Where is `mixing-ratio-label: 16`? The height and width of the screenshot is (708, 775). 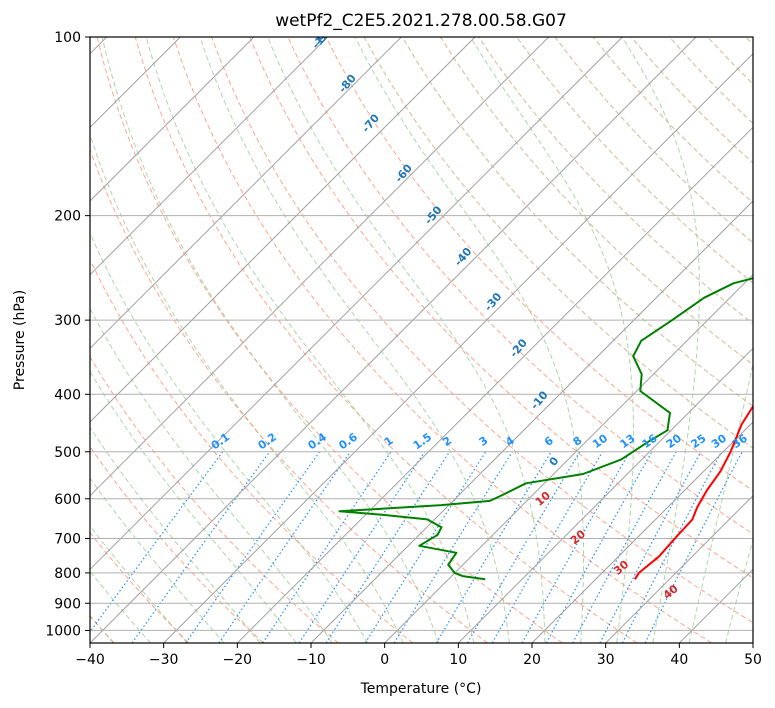 mixing-ratio-label: 16 is located at coordinates (650, 441).